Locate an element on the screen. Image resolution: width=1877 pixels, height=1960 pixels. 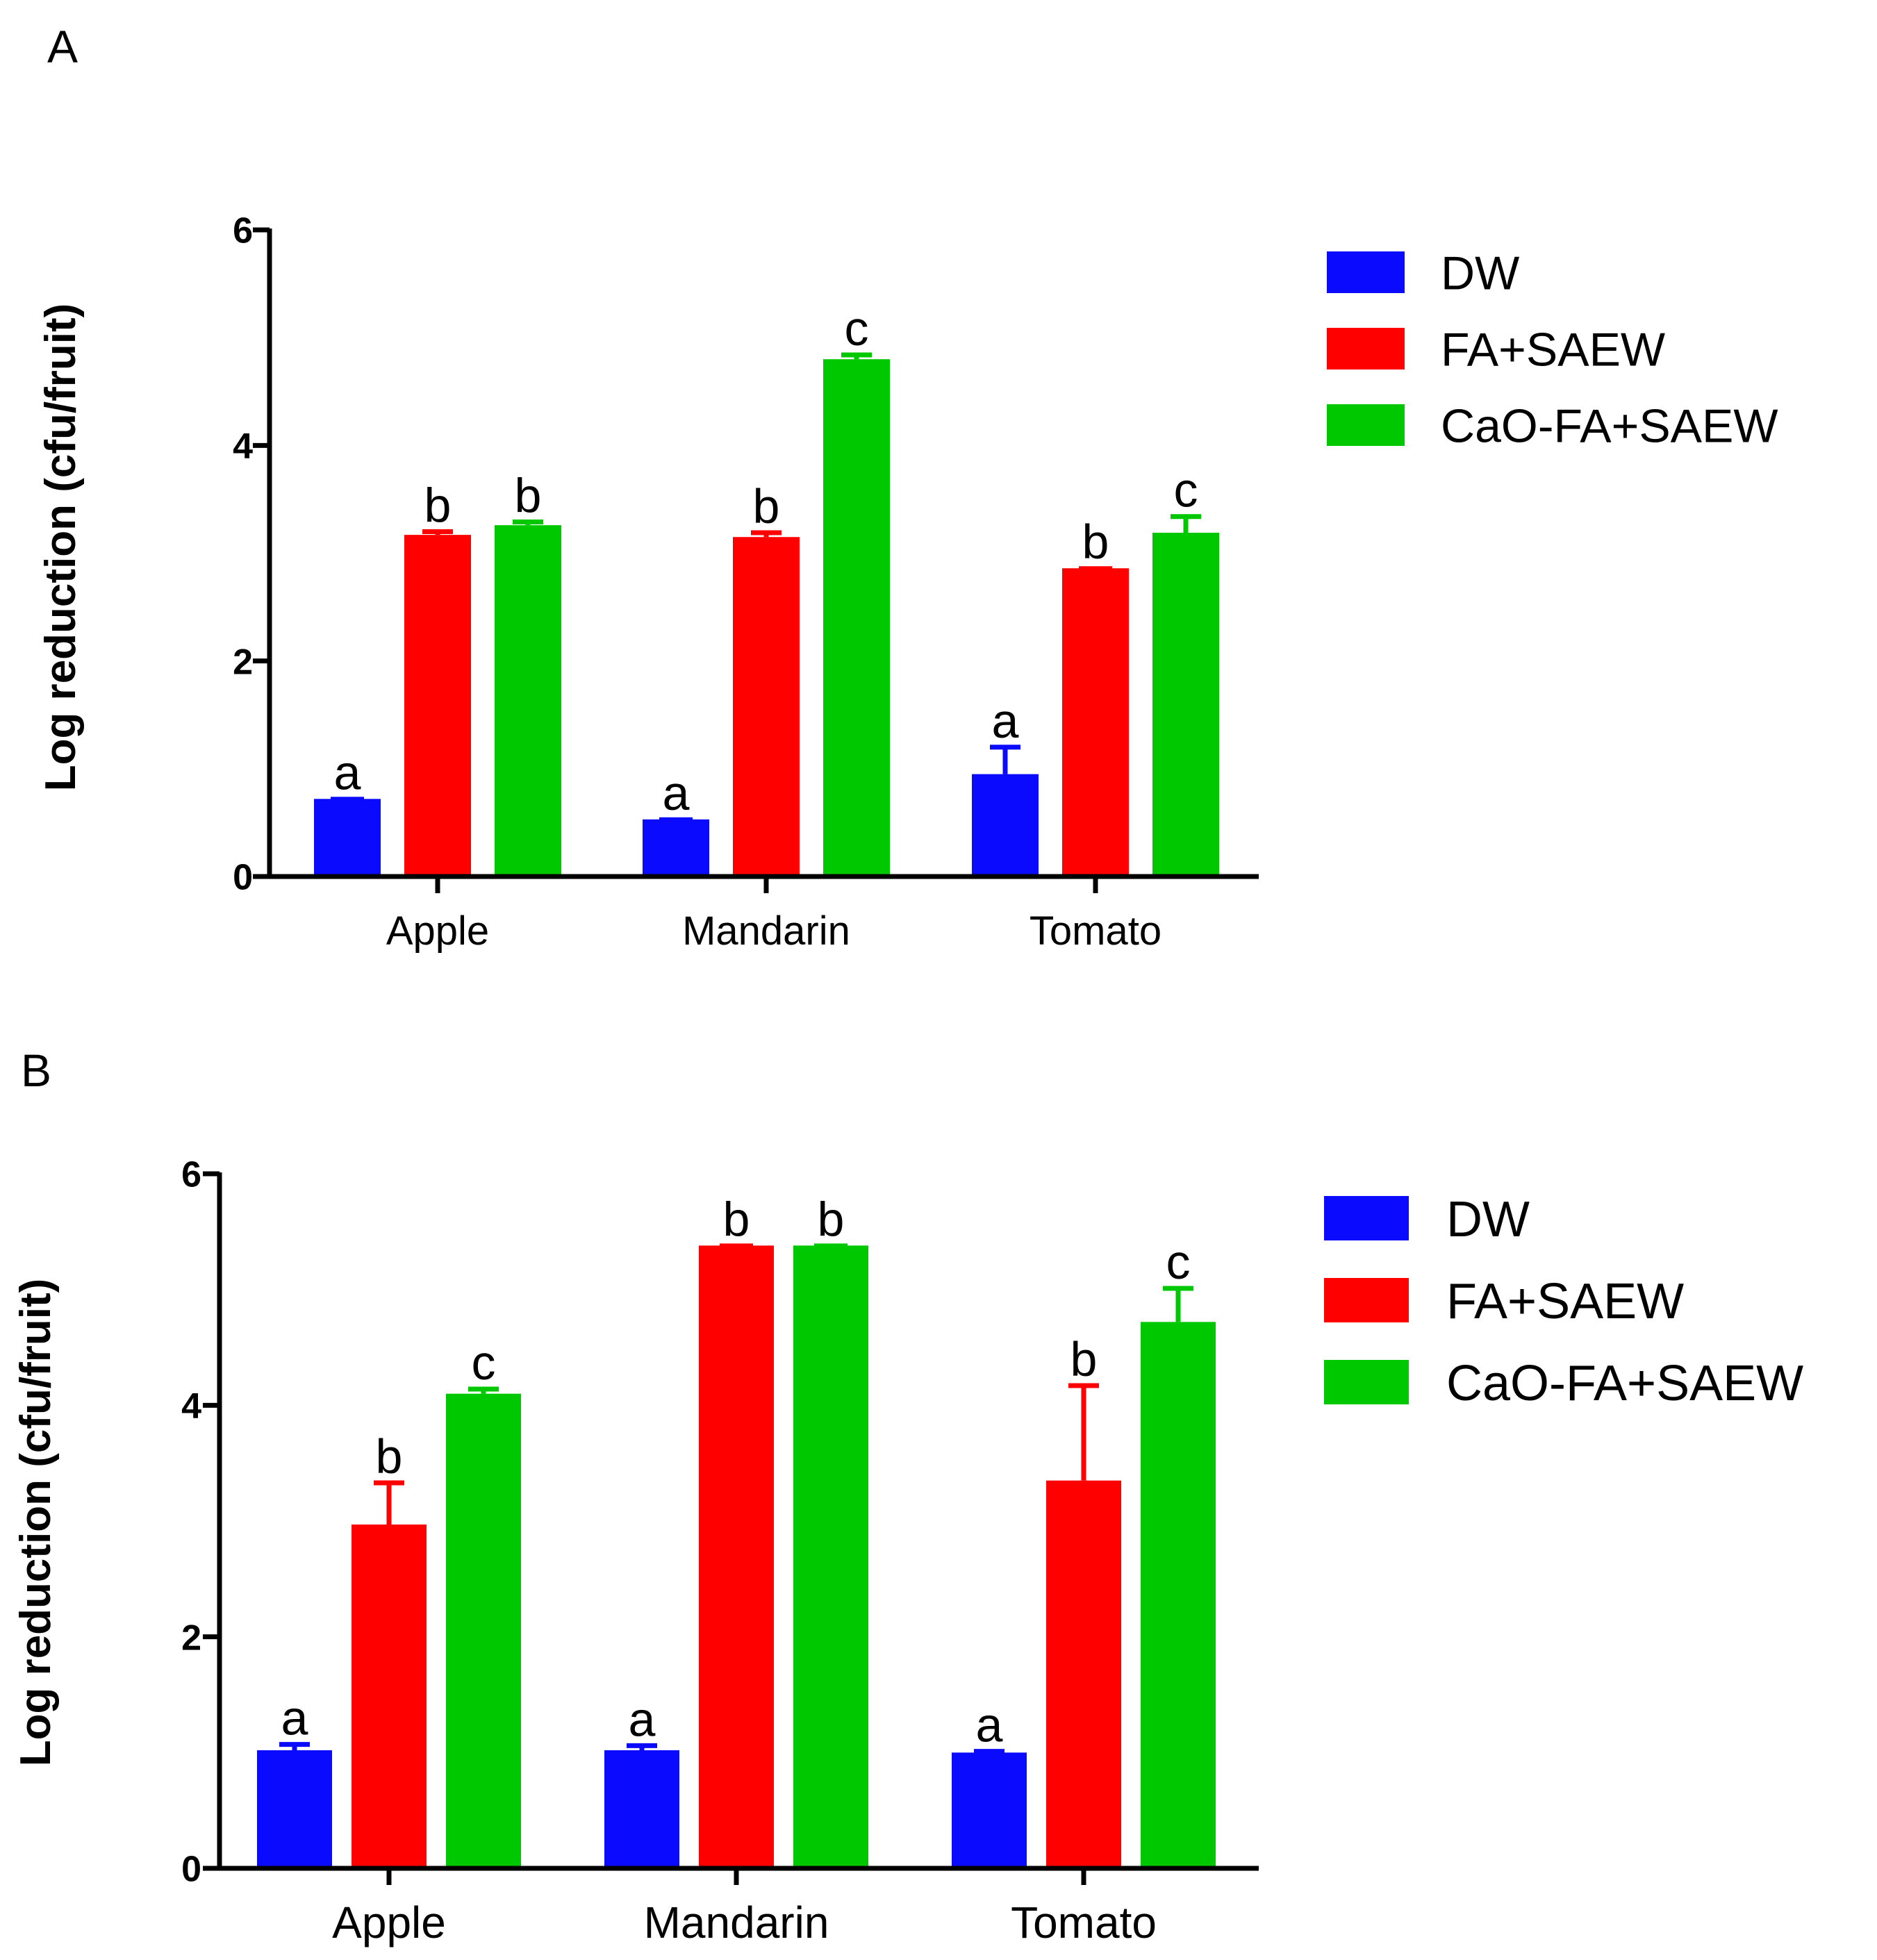
marks-panel-a: a a a b b b b c c is located at coordinates (766, 589).